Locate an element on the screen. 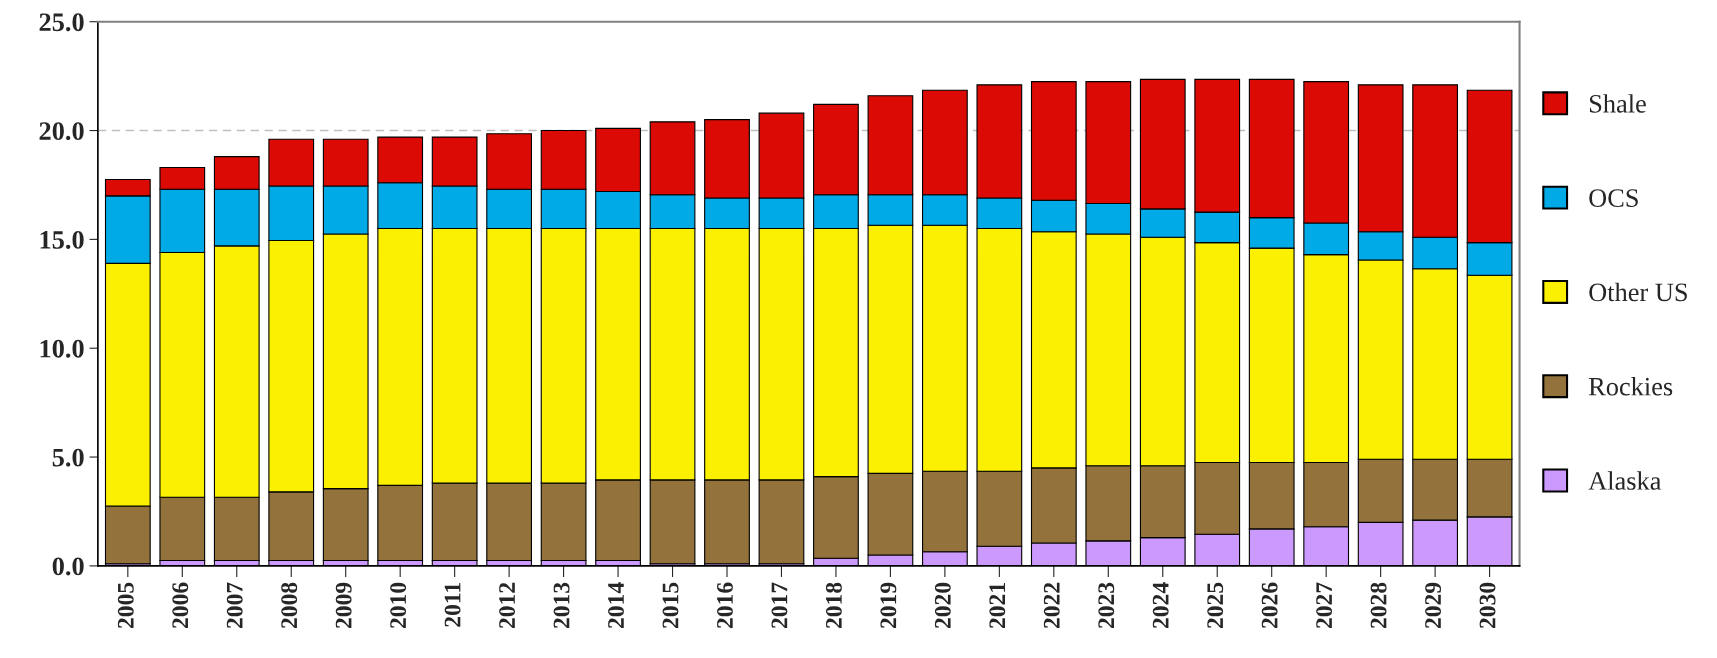 The height and width of the screenshot is (658, 1717). legend-label: Shale is located at coordinates (1617, 103).